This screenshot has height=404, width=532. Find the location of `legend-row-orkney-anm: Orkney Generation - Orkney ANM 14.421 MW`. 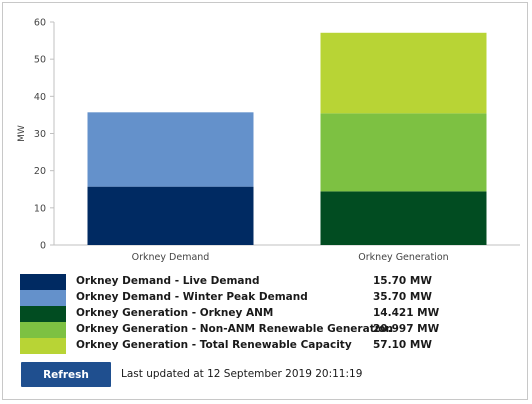

legend-row-orkney-anm: Orkney Generation - Orkney ANM 14.421 MW is located at coordinates (270, 314).